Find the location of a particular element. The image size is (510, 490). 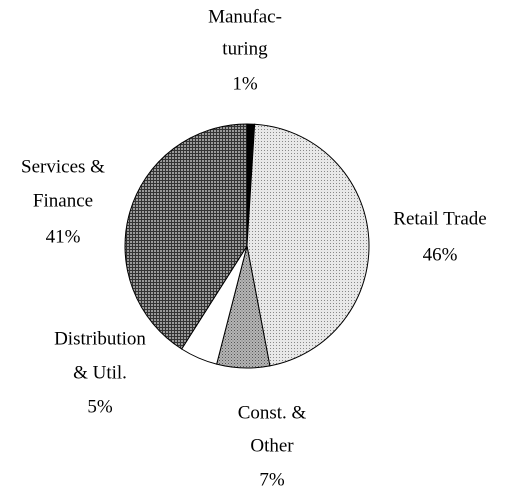

slice-value-label: 5% is located at coordinates (100, 406).